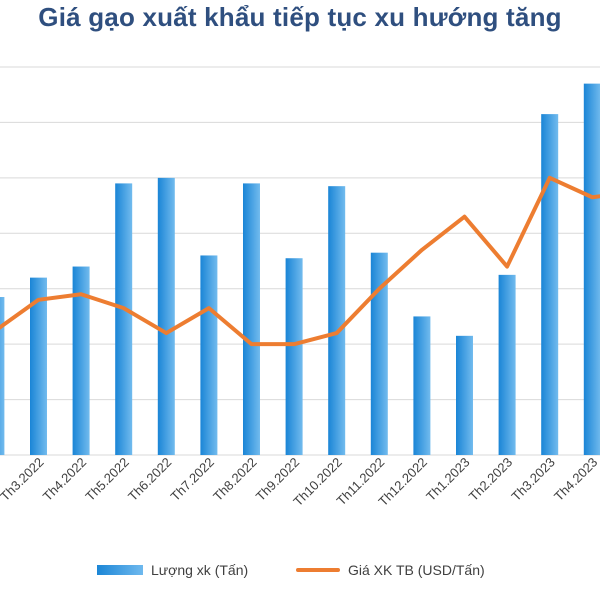 The image size is (600, 600). Describe the element at coordinates (23, 479) in the screenshot. I see `x-tick-label: Th3.2022` at that location.